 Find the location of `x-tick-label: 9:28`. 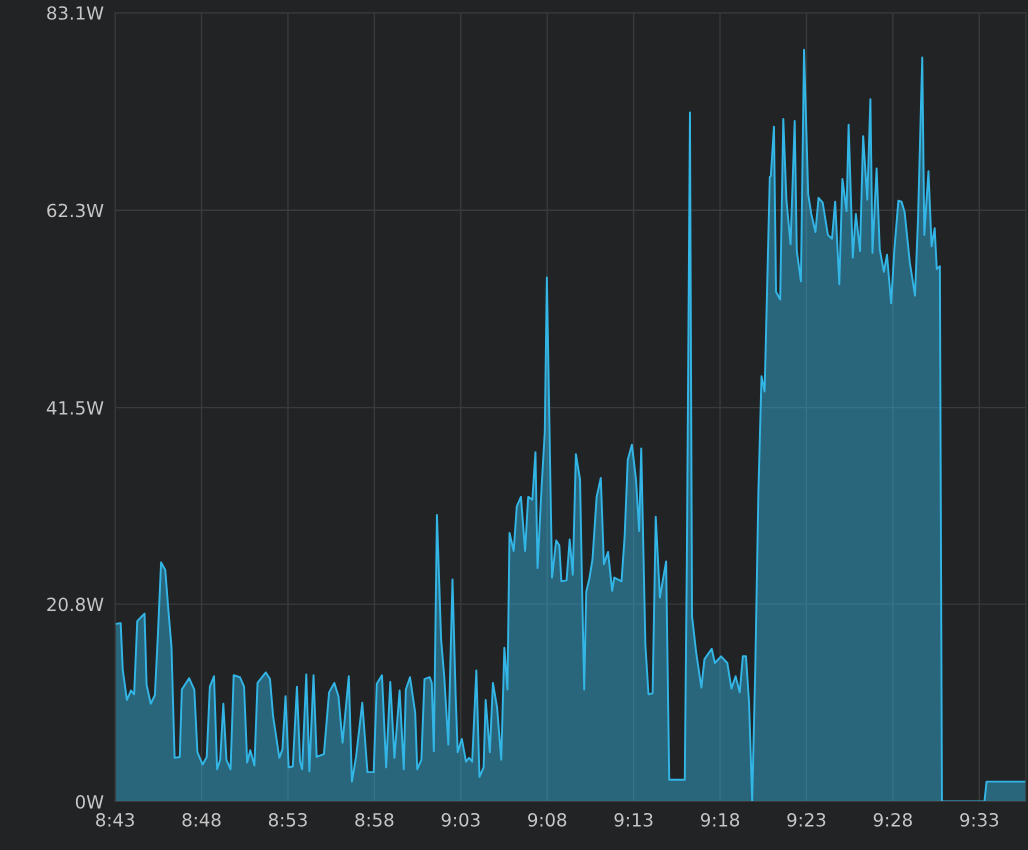

x-tick-label: 9:28 is located at coordinates (892, 819).